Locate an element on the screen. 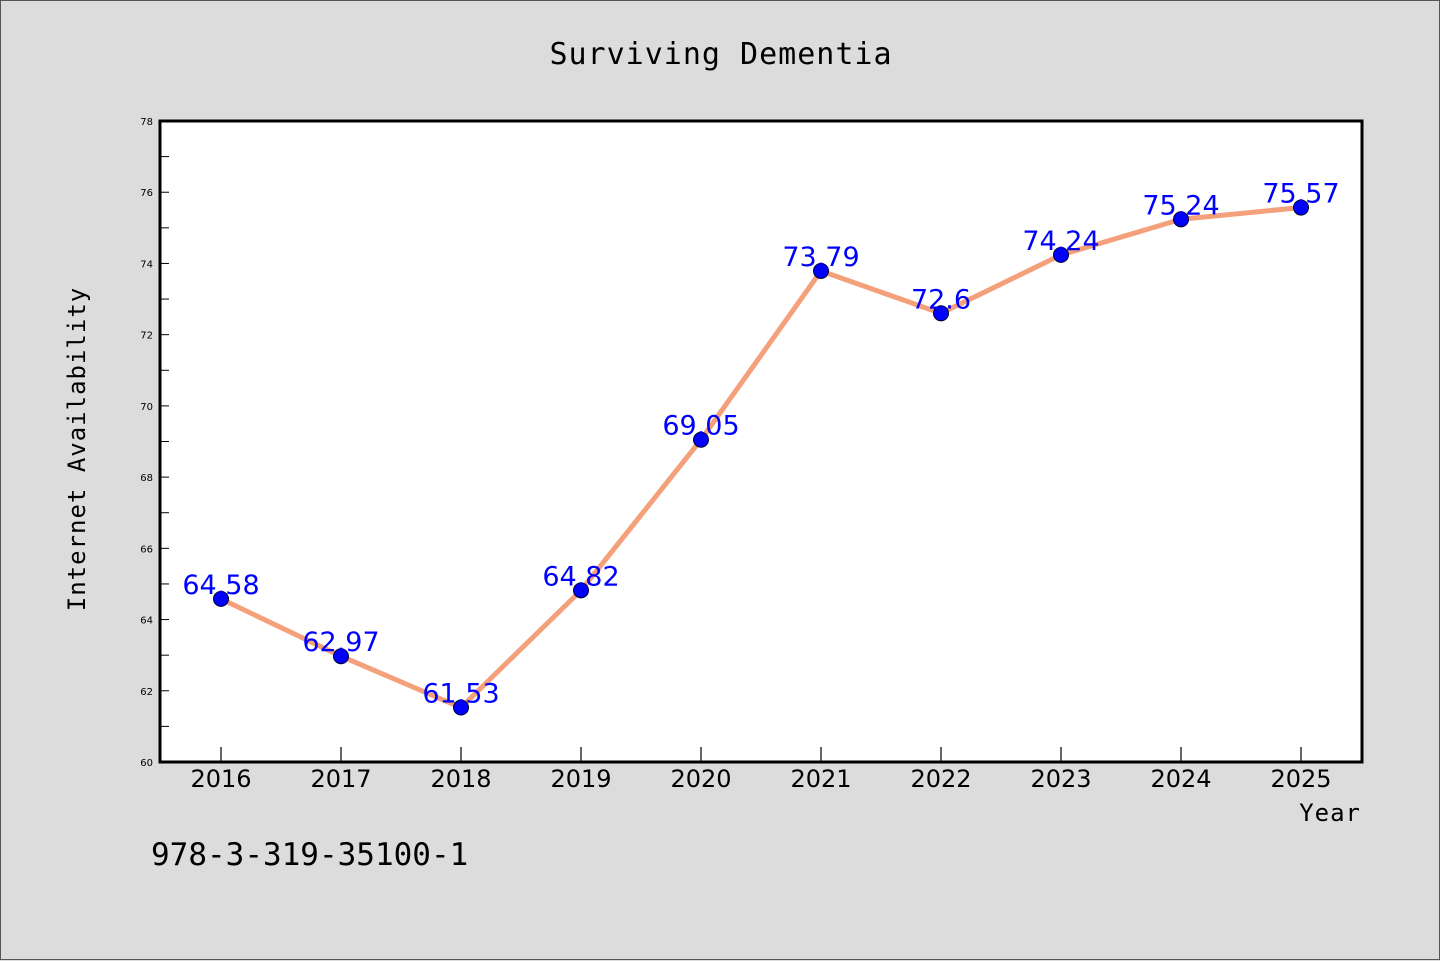  chart-title: Surviving Dementia is located at coordinates (720, 54).